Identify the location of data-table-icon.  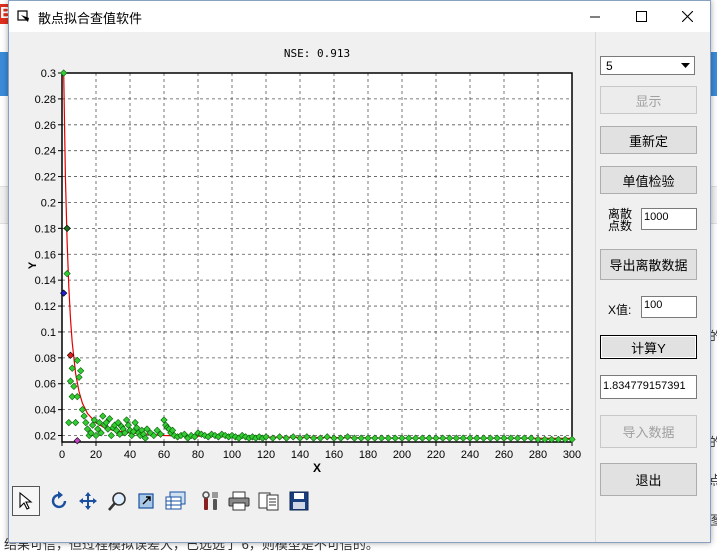
(176, 501).